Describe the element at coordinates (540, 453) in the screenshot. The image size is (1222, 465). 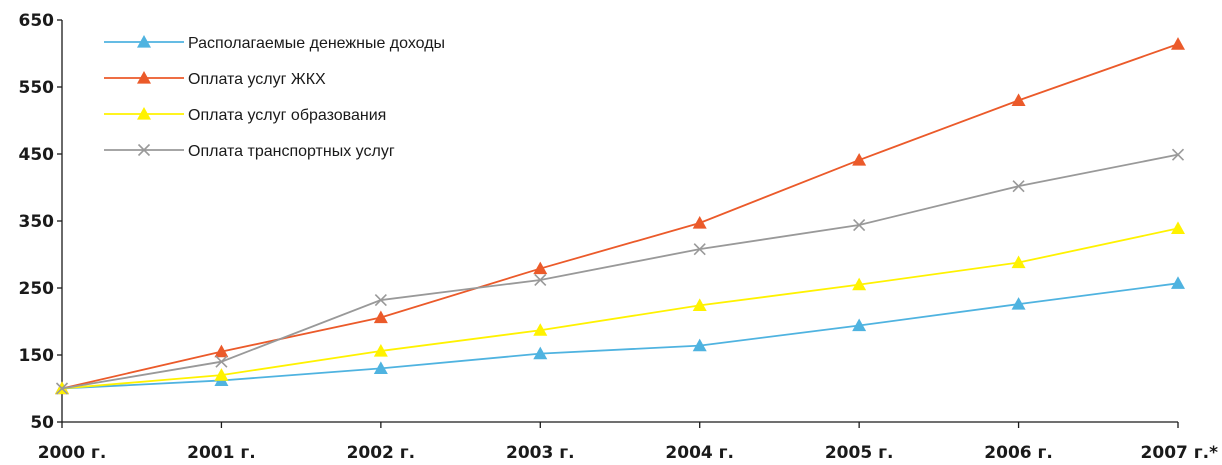
I see `x-tick-label: 2003 г.` at that location.